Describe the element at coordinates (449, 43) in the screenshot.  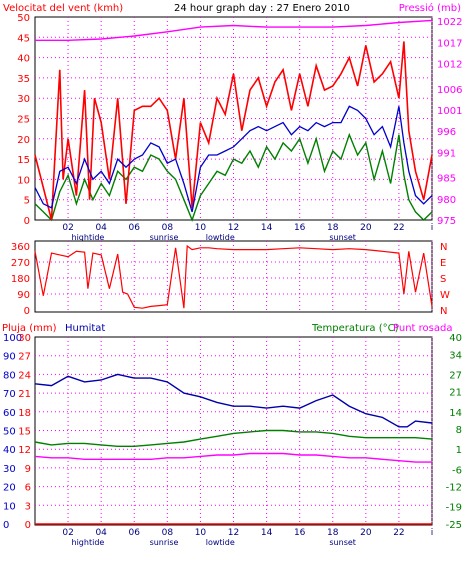
I see `pressure-y-tick-label: 1017` at that location.